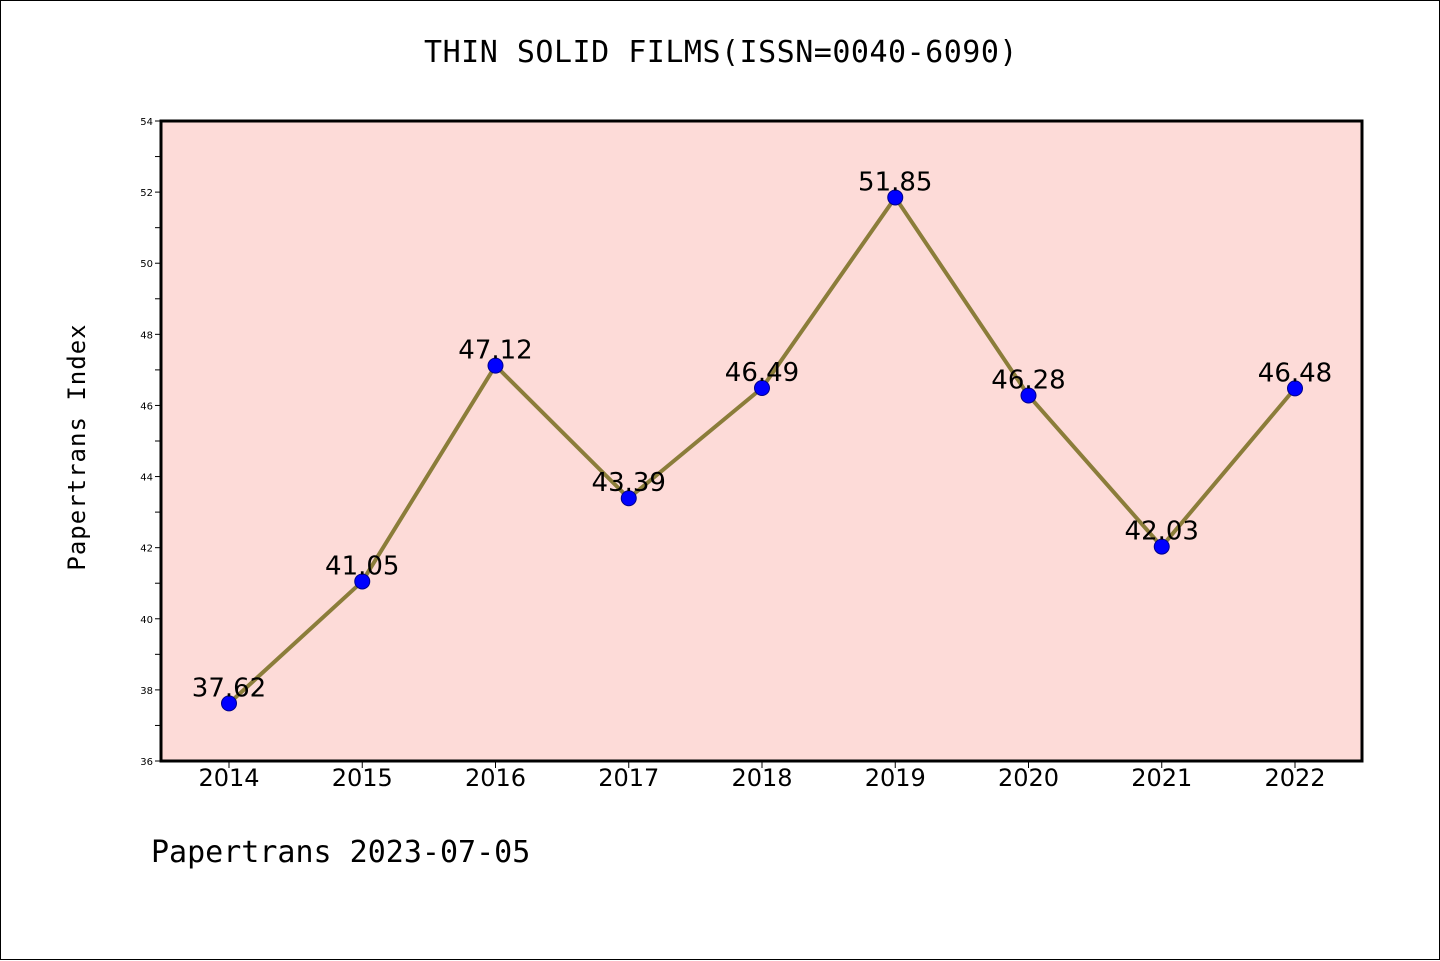 This screenshot has height=961, width=1440. I want to click on y-tick-label: 50, so click(146, 264).